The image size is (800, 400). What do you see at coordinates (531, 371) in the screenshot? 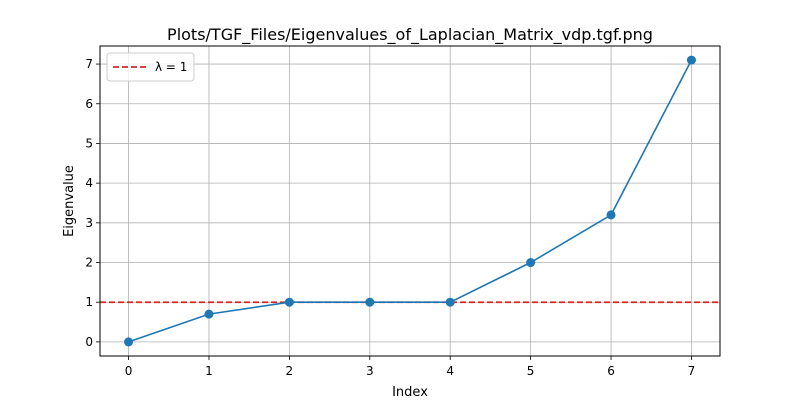
I see `x-tick-label: 5` at bounding box center [531, 371].